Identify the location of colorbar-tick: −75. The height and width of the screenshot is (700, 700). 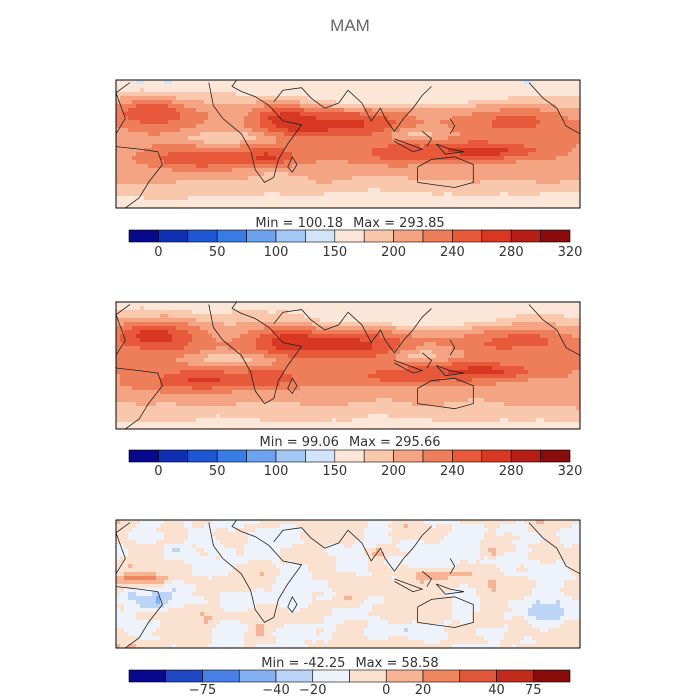
(202, 690).